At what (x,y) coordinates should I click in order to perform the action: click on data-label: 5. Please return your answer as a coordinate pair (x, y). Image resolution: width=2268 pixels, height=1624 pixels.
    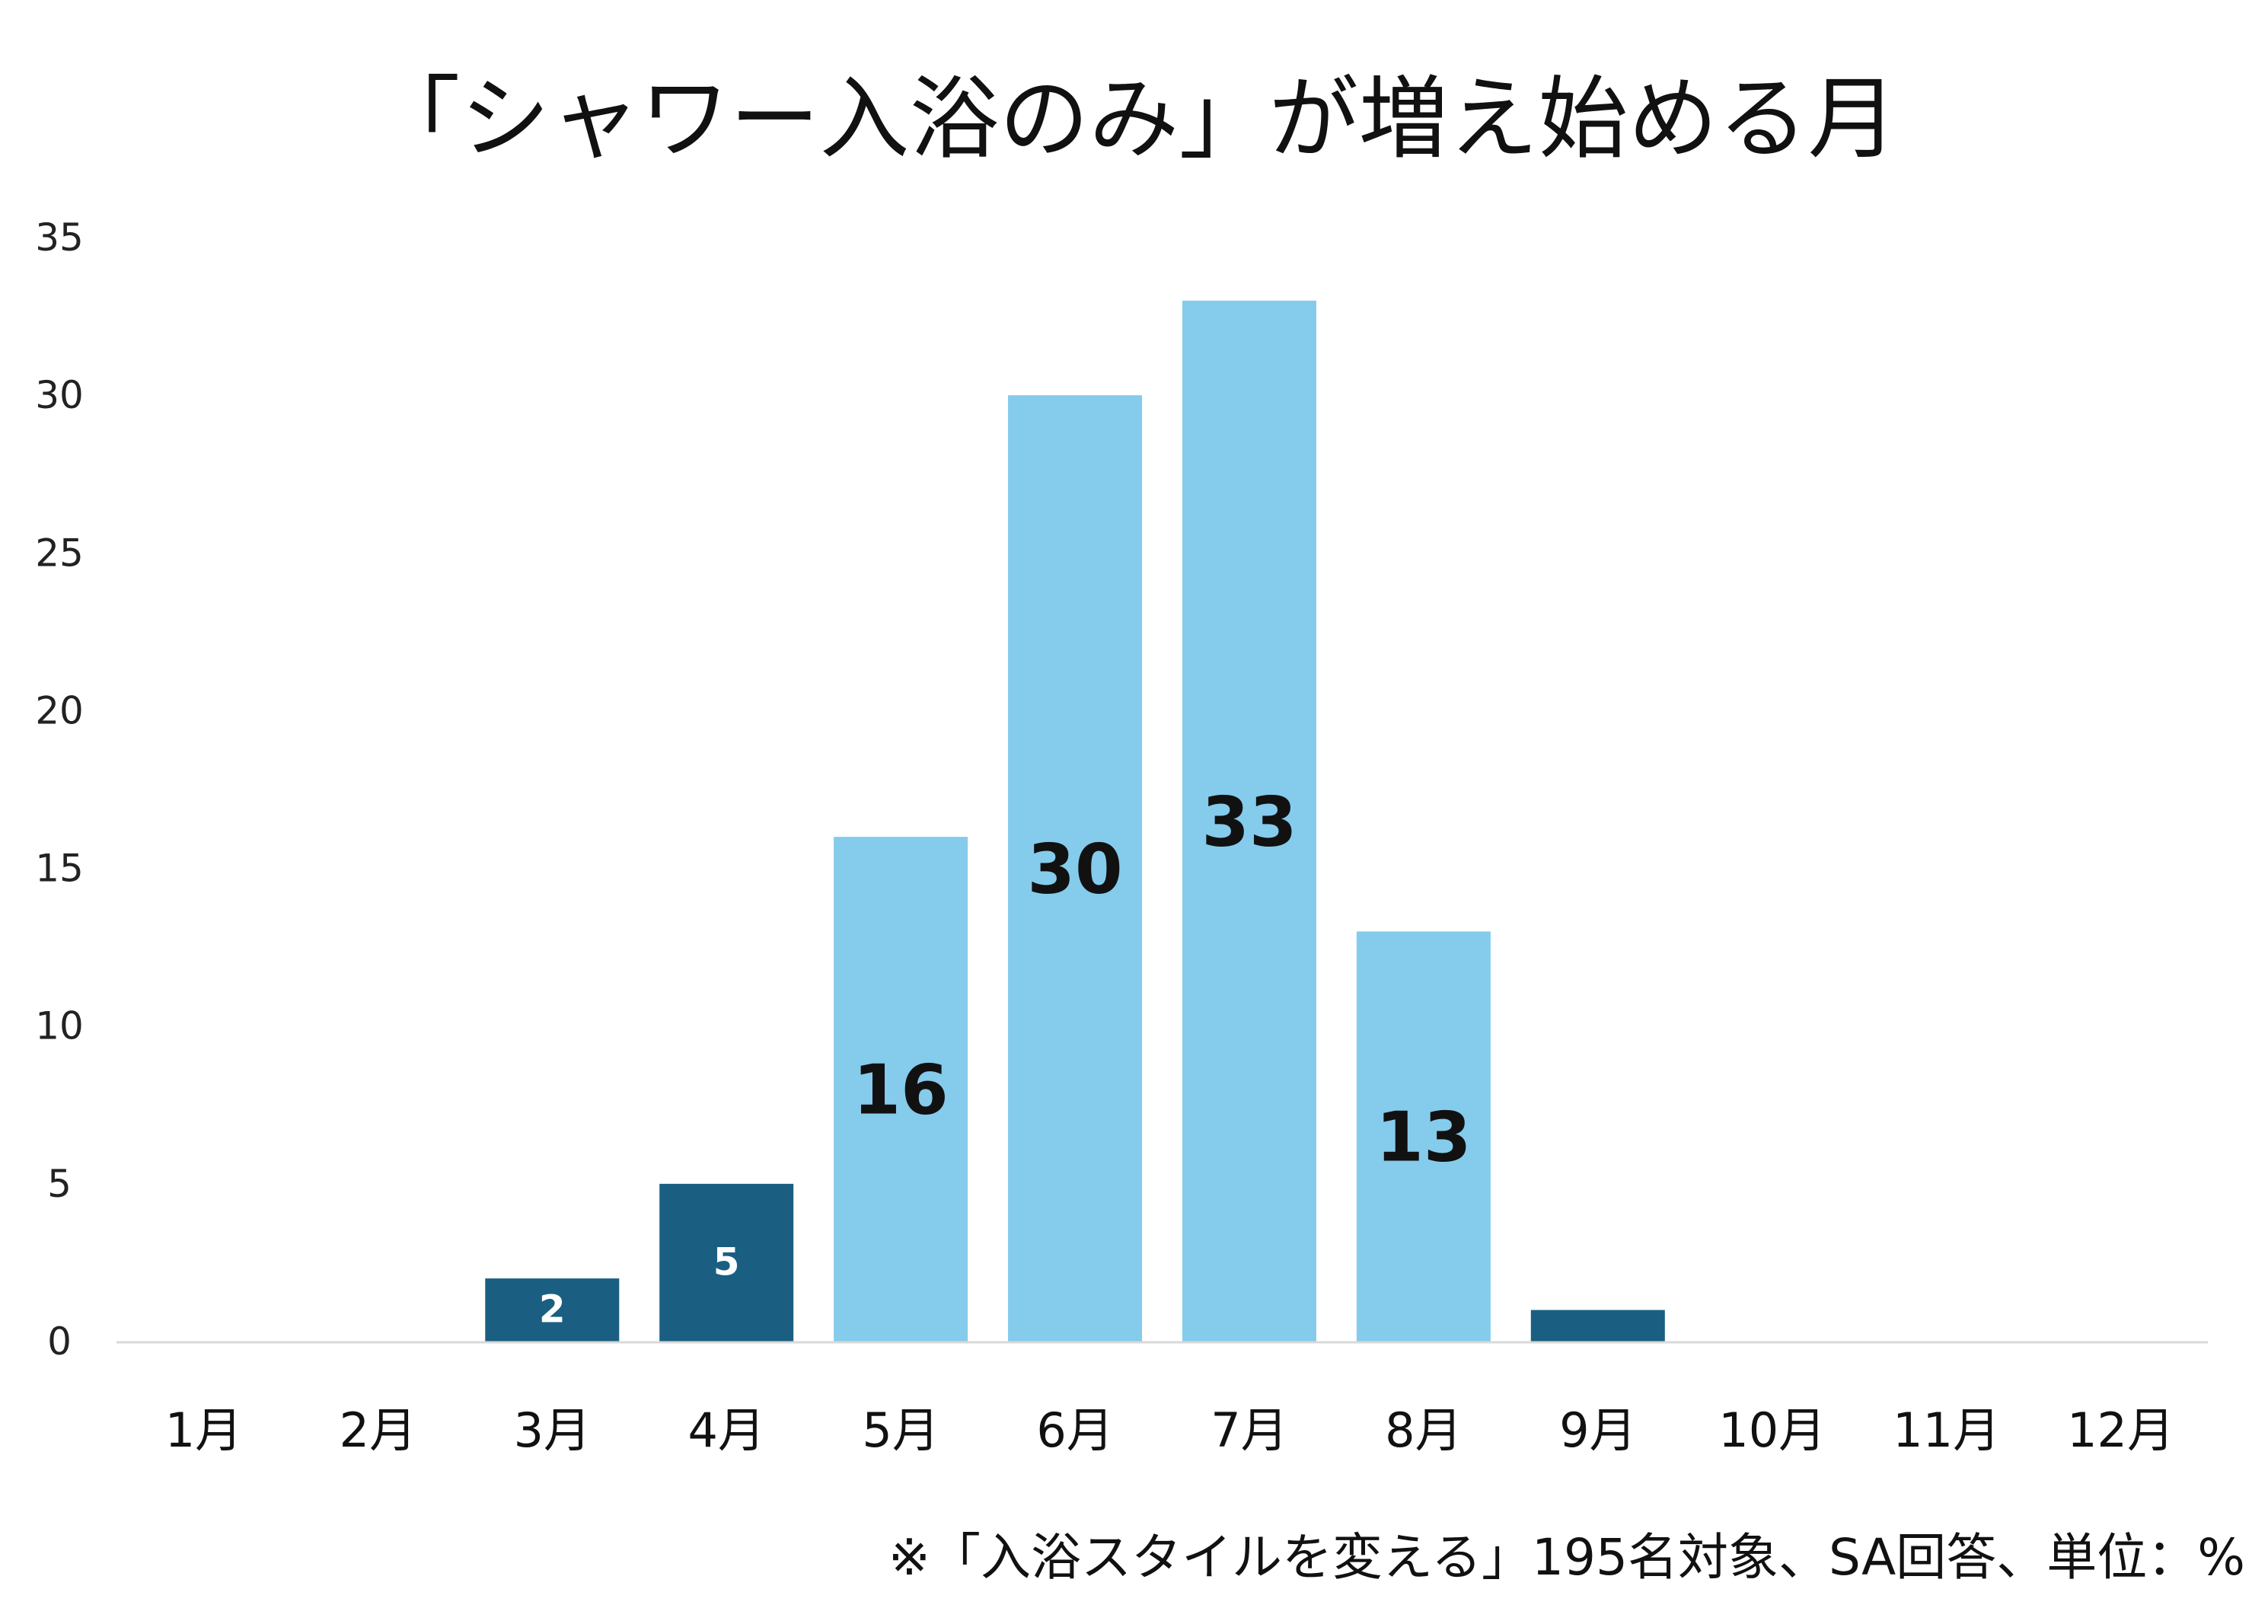
    Looking at the image, I should click on (726, 1262).